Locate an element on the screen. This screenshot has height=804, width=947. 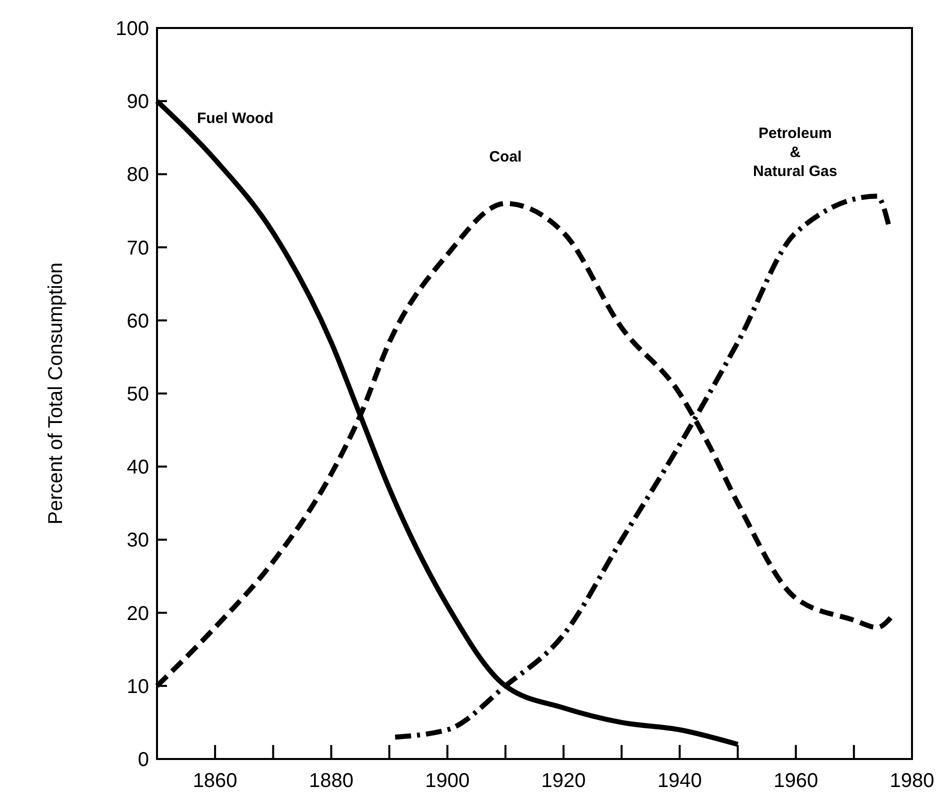
y-tick-label: 50 is located at coordinates (137, 395).